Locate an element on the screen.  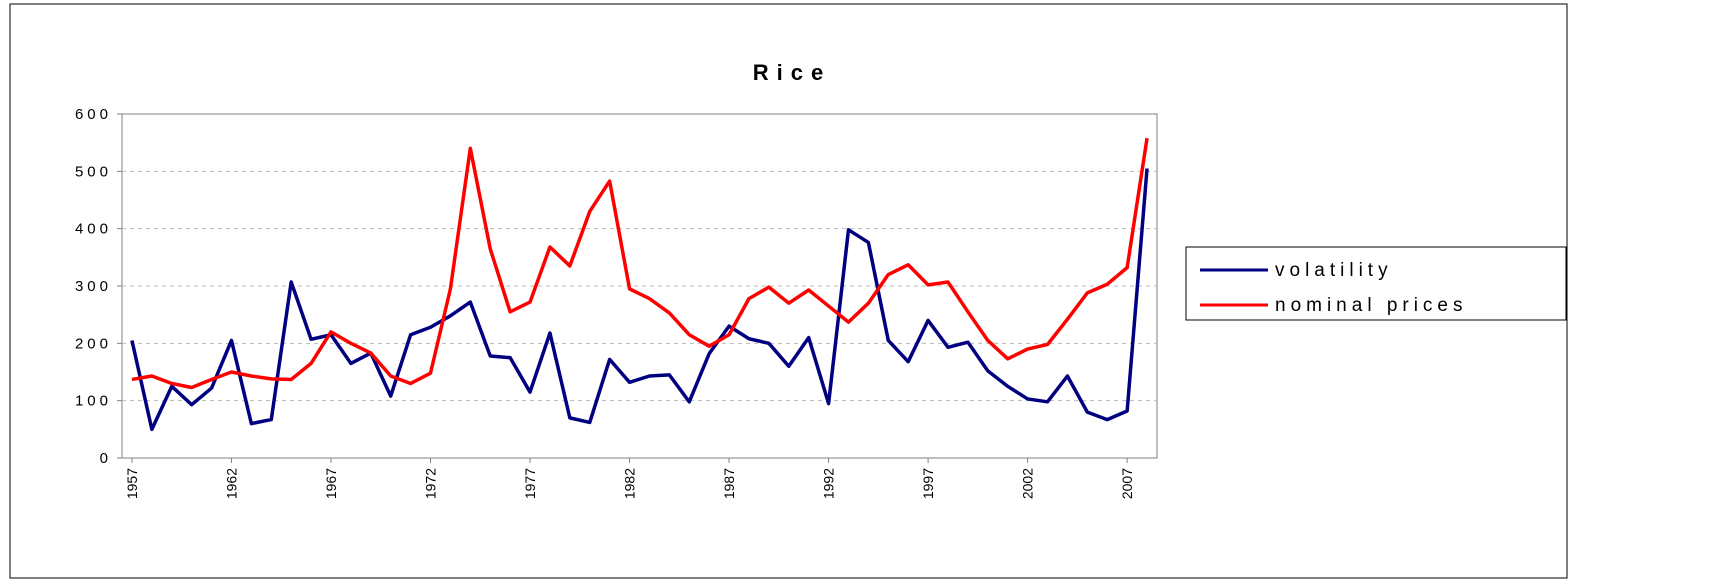
x-tick-label: 1997 is located at coordinates (928, 483).